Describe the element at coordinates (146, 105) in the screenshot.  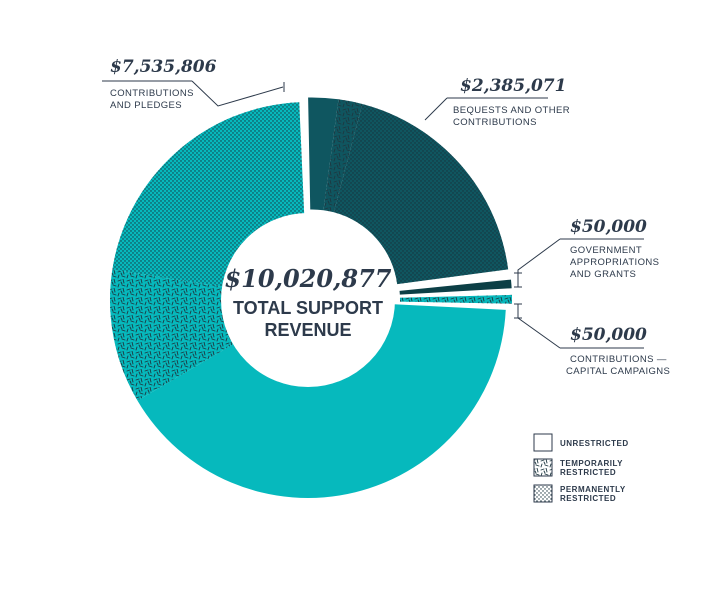
I see `caption-line: AND PLEDGES` at that location.